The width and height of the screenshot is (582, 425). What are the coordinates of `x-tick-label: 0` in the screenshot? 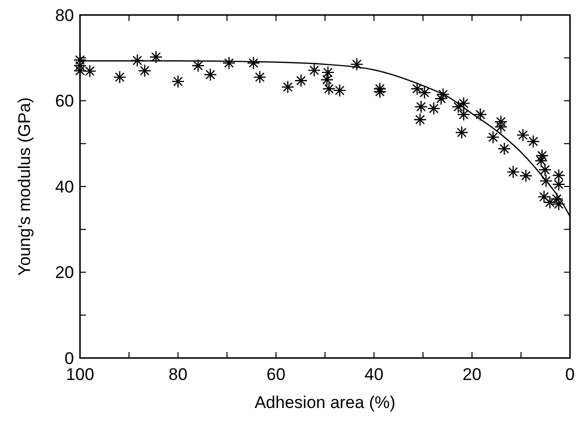 It's located at (570, 374).